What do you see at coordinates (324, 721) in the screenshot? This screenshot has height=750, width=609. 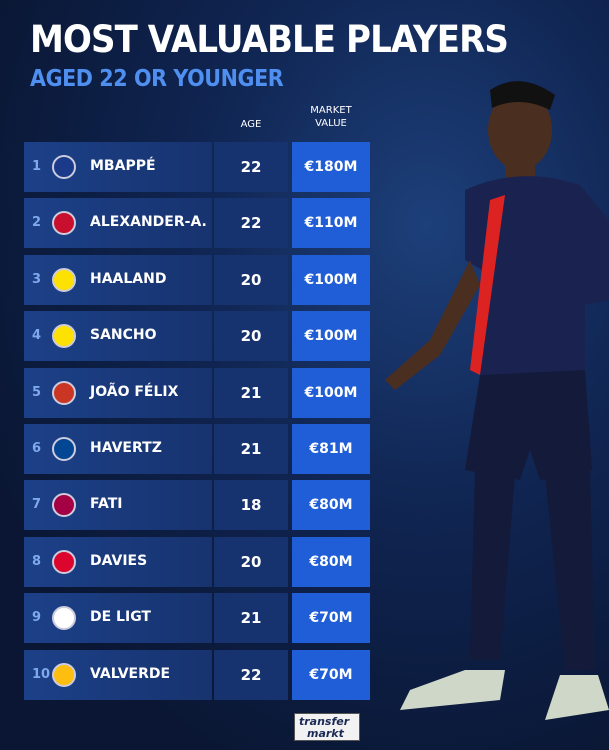 I see `logo-line1: transfer` at bounding box center [324, 721].